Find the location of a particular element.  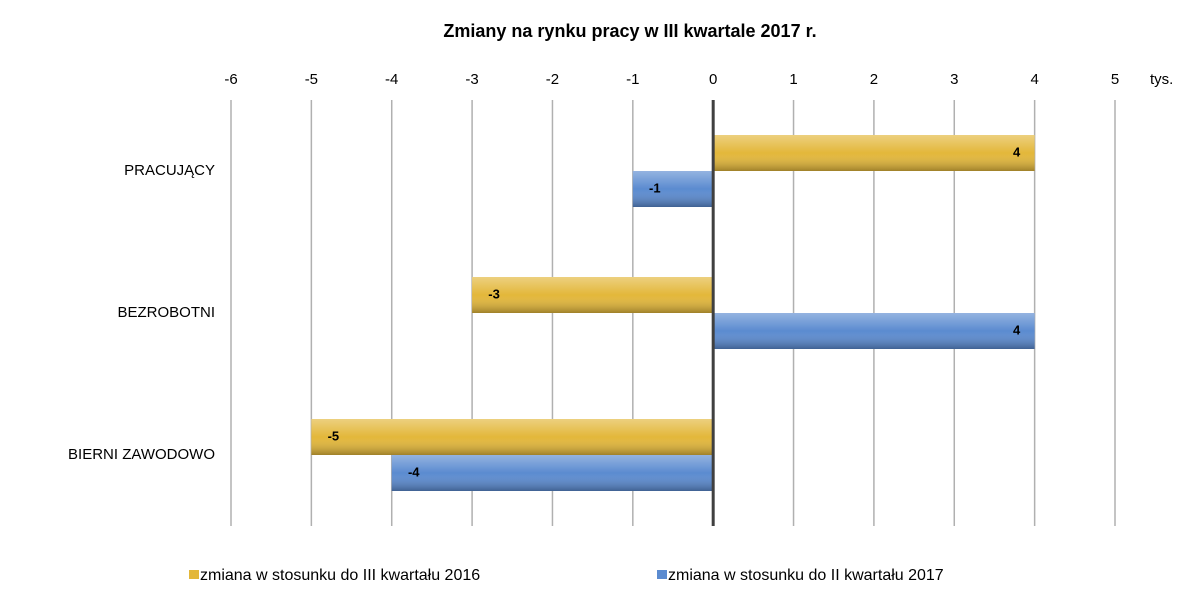

x-tick-label: 3 is located at coordinates (954, 79).